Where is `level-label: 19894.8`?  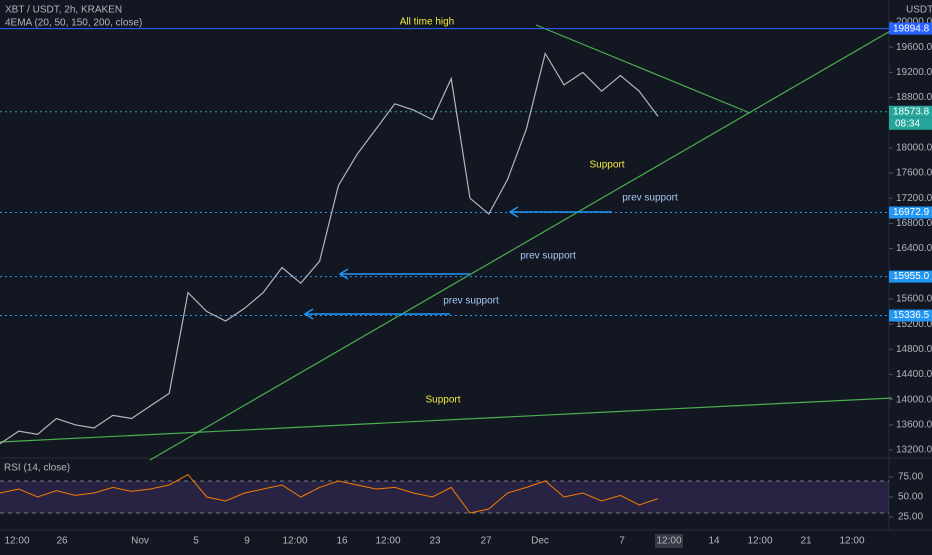 level-label: 19894.8 is located at coordinates (911, 28).